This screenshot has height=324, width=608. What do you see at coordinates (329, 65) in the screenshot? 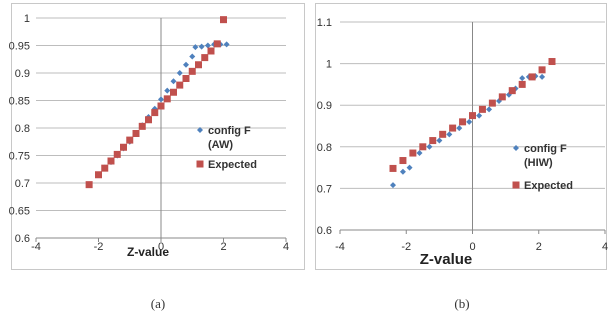
I see `y-tick-label-b: 1` at bounding box center [329, 65].